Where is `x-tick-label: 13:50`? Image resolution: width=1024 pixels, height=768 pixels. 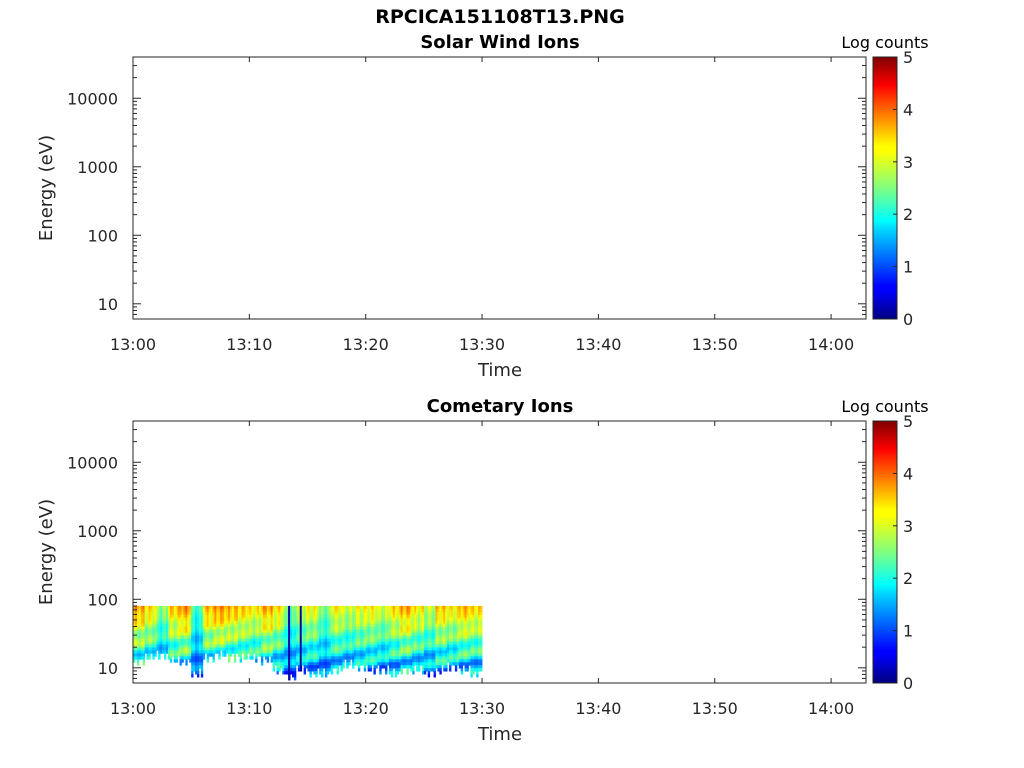
x-tick-label: 13:50 is located at coordinates (715, 344).